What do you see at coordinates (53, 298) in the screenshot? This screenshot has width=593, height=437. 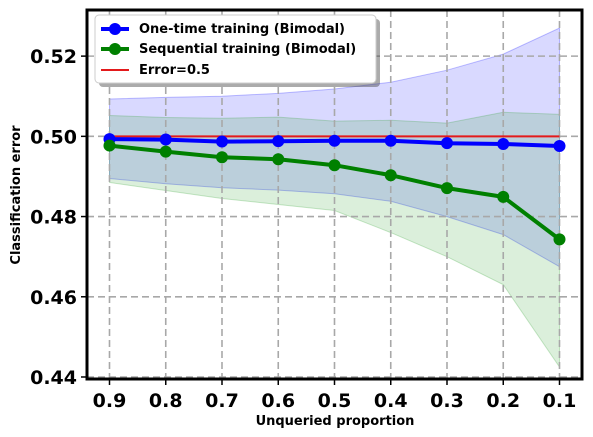 I see `y-tick-label: 0.46` at bounding box center [53, 298].